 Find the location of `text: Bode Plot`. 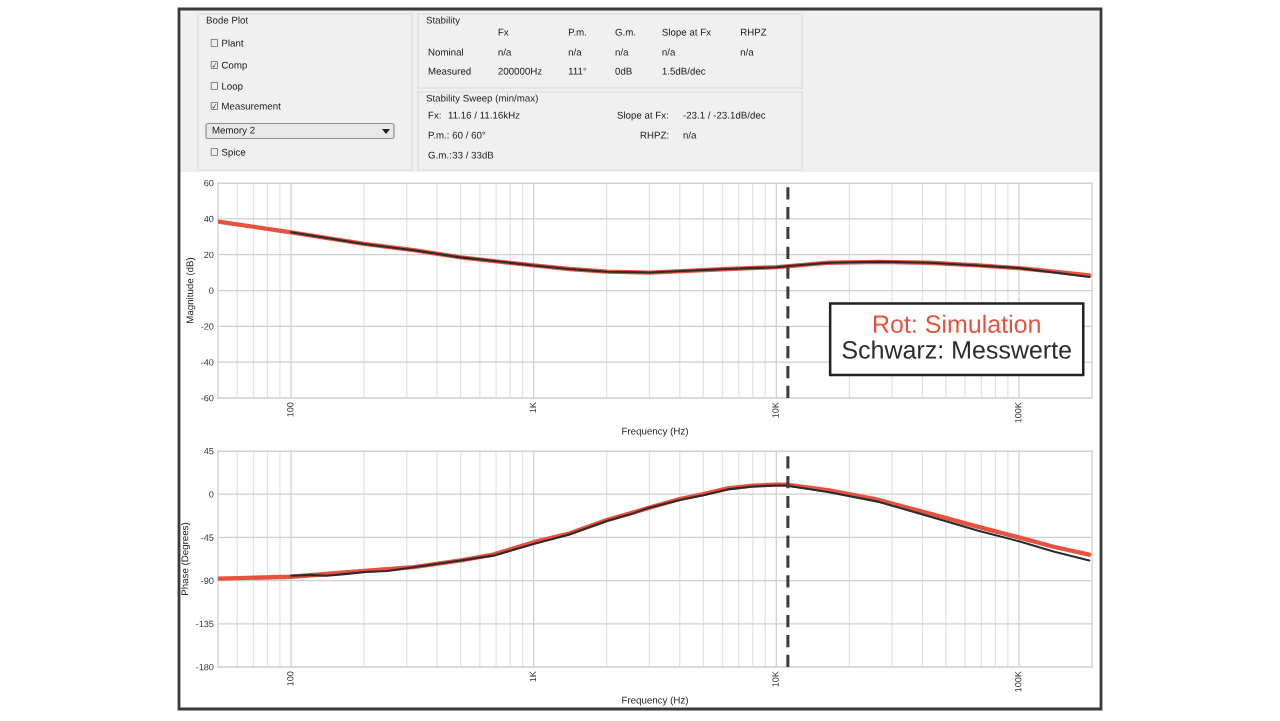

text: Bode Plot is located at coordinates (227, 20).